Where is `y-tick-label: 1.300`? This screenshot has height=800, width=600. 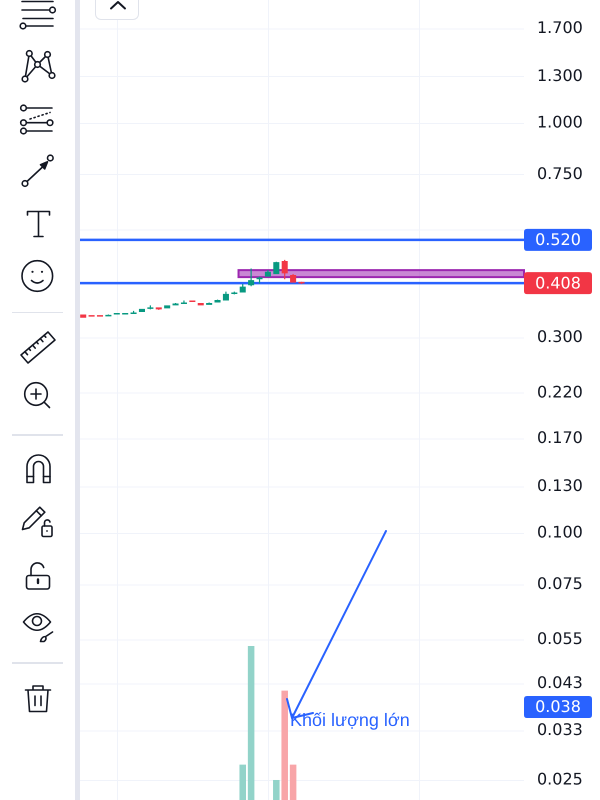 y-tick-label: 1.300 is located at coordinates (560, 75).